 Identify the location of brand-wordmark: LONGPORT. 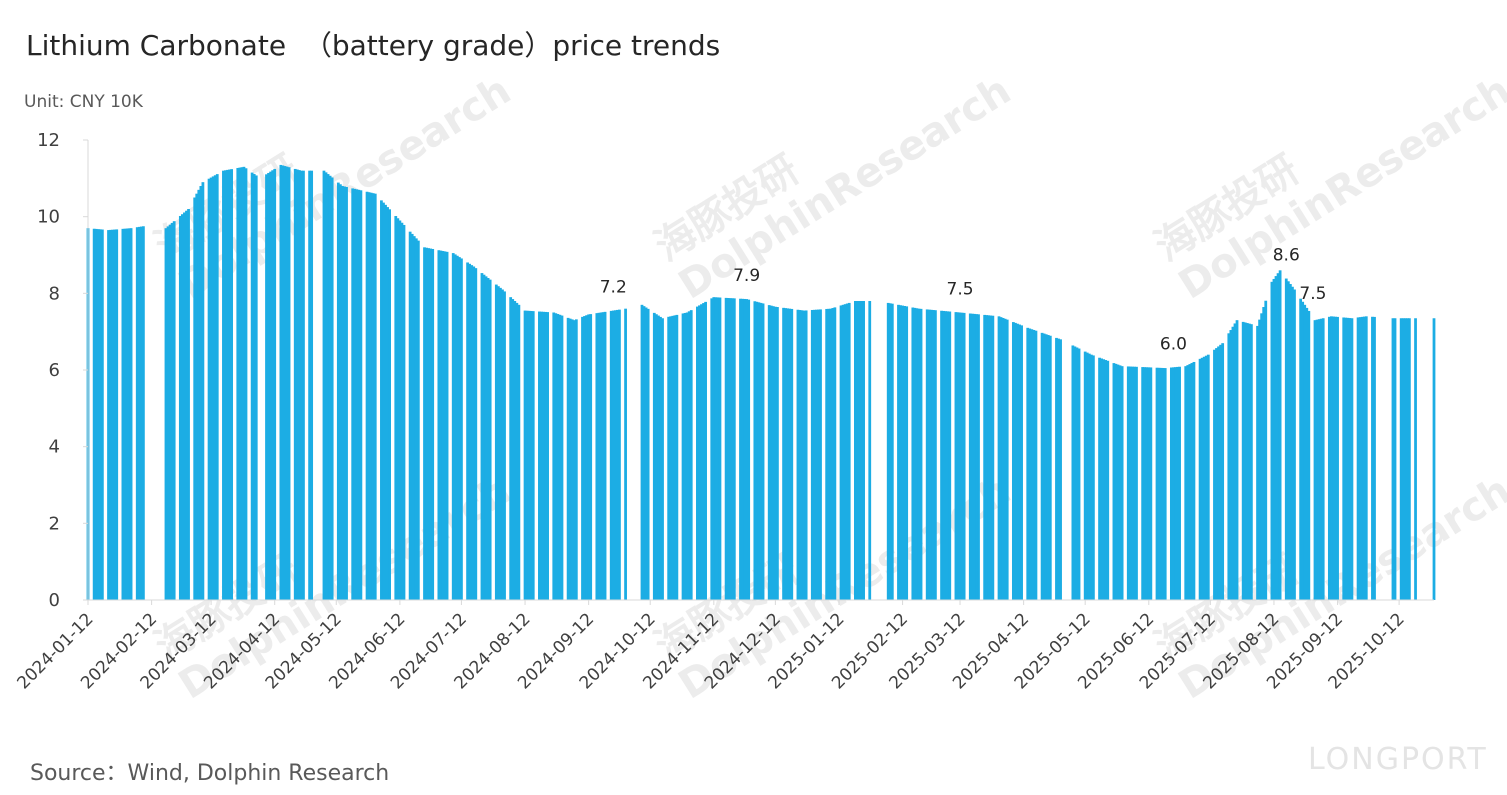
(1398, 759).